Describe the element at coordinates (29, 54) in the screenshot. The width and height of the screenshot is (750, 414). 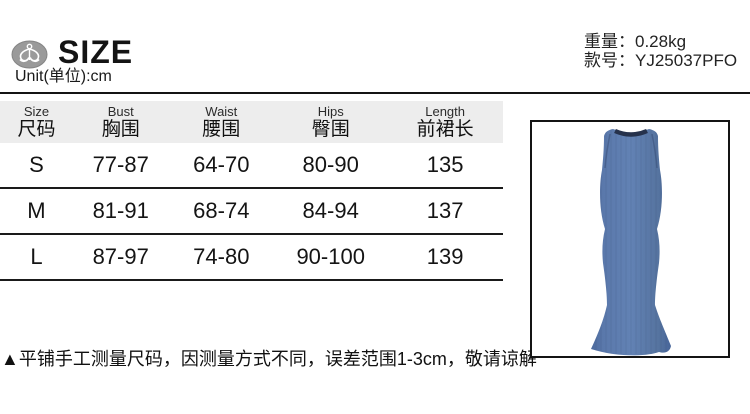
I see `brand-logo-icon` at that location.